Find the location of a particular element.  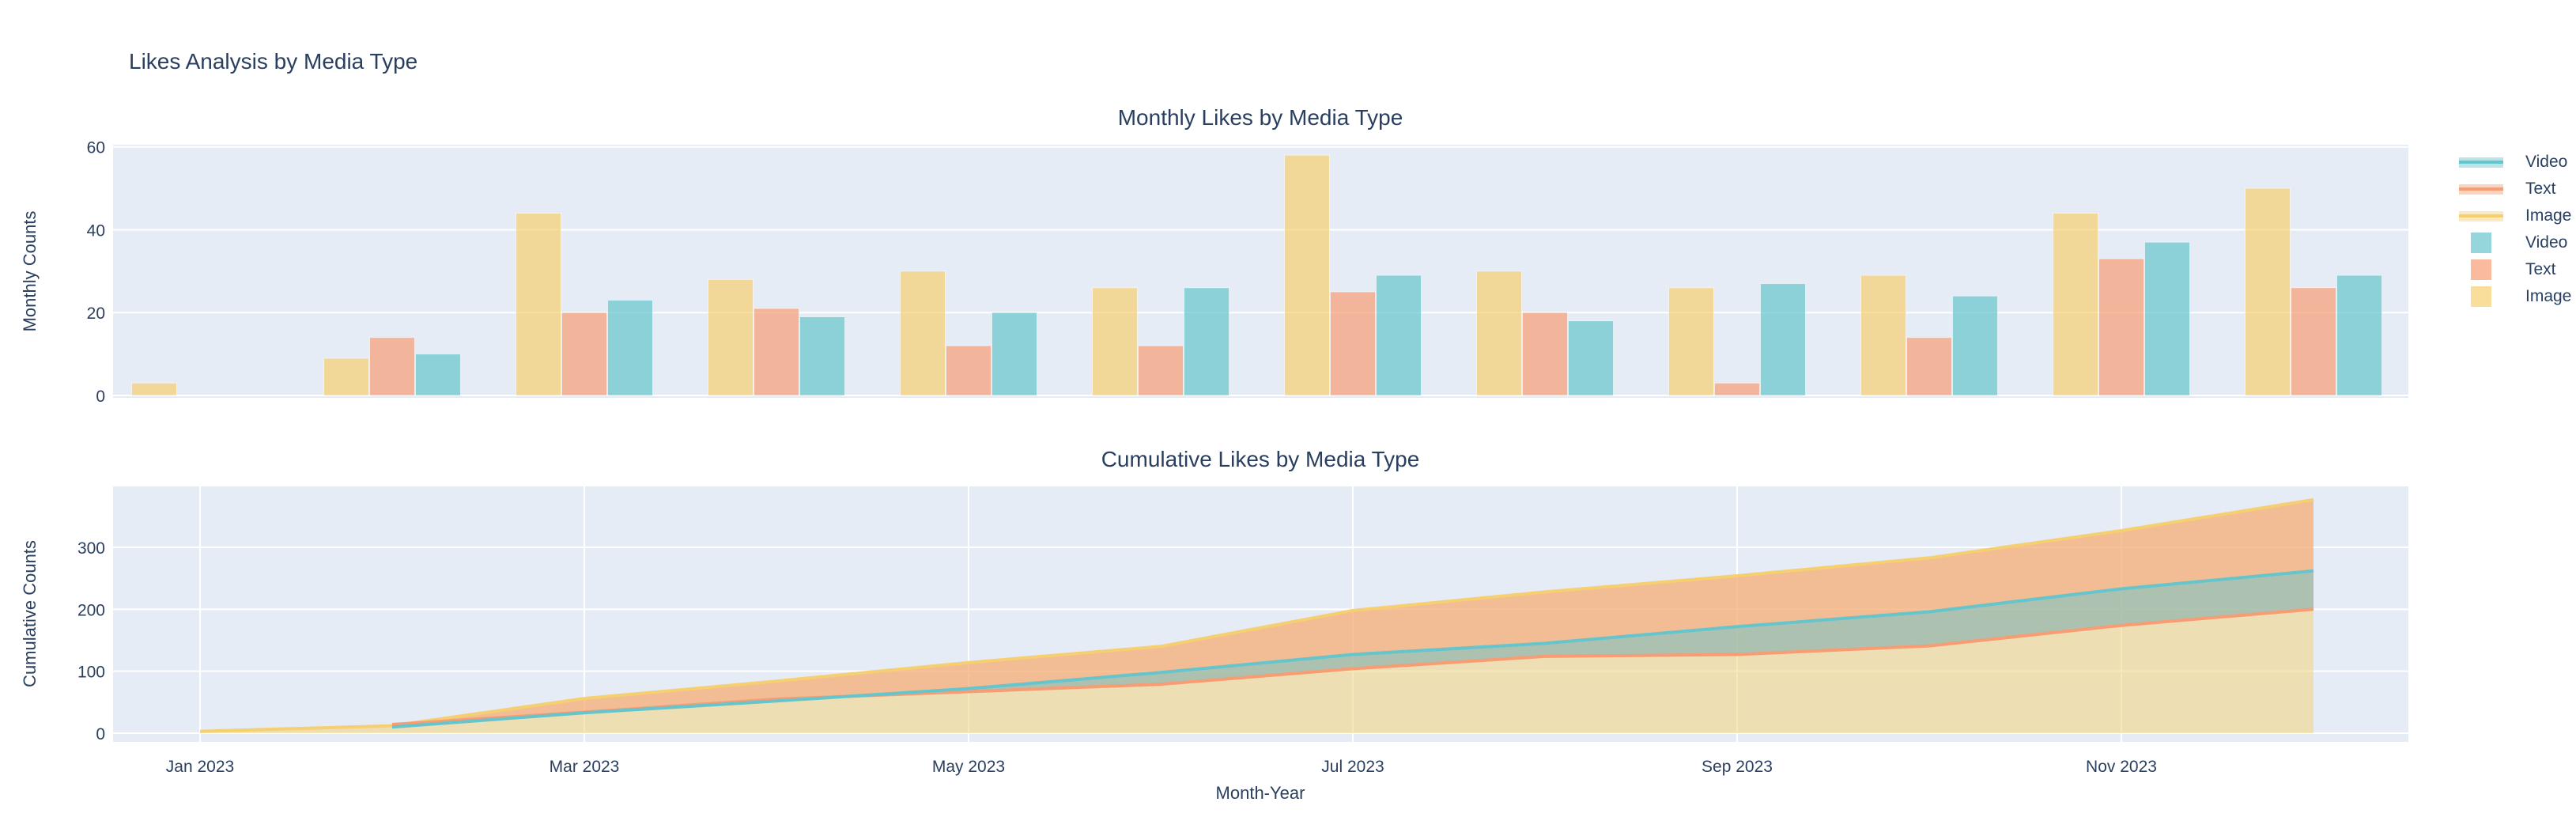

y-axis-title-monthly: Monthly Counts is located at coordinates (30, 271).